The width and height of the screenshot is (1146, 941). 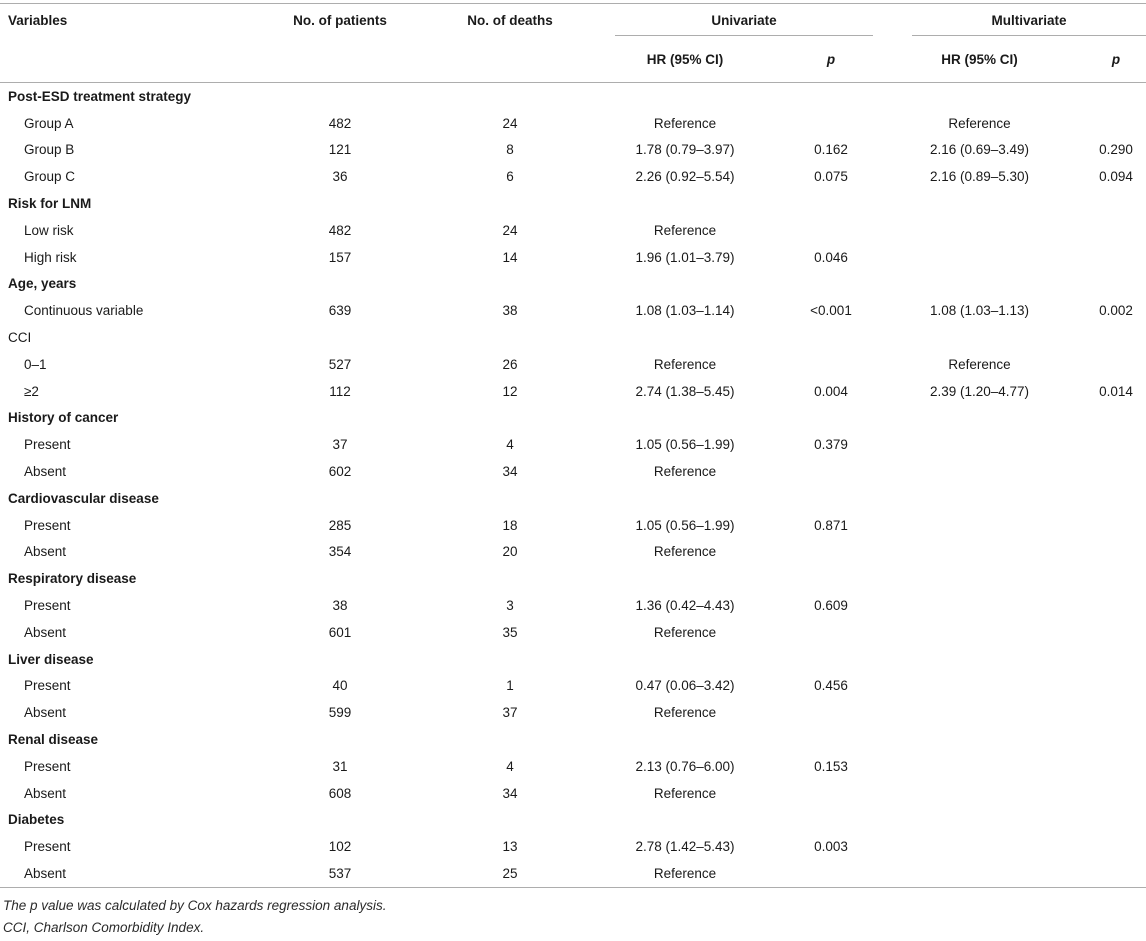 What do you see at coordinates (340, 632) in the screenshot?
I see `cell-patients: 601` at bounding box center [340, 632].